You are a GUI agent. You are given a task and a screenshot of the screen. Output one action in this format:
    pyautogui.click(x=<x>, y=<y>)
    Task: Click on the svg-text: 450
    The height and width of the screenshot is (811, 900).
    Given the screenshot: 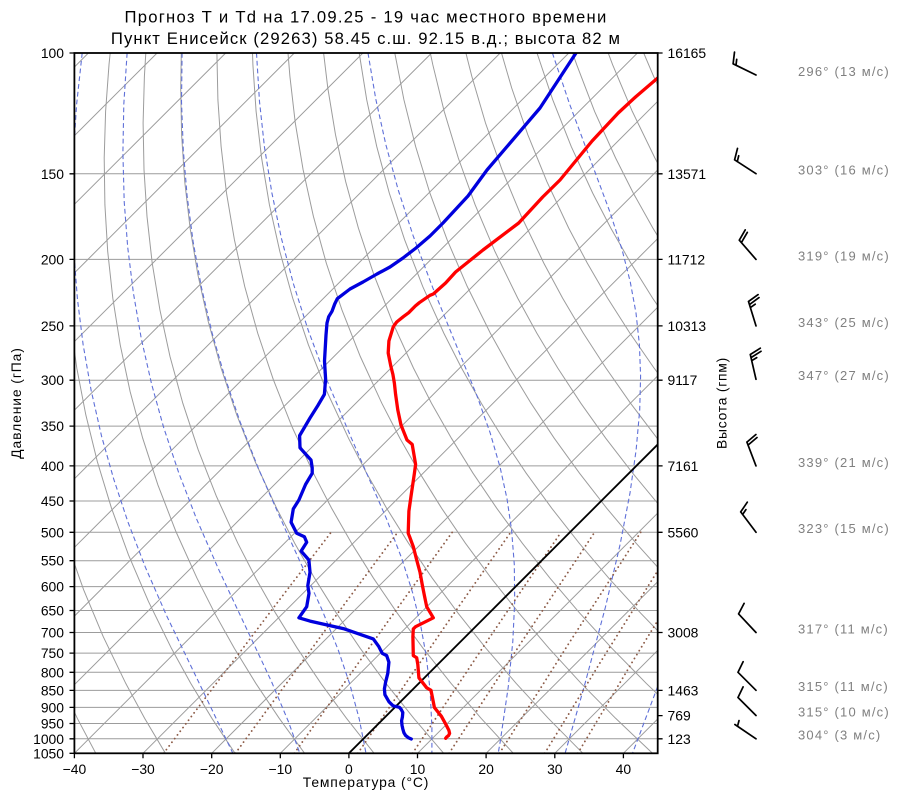 What is the action you would take?
    pyautogui.click(x=52, y=501)
    